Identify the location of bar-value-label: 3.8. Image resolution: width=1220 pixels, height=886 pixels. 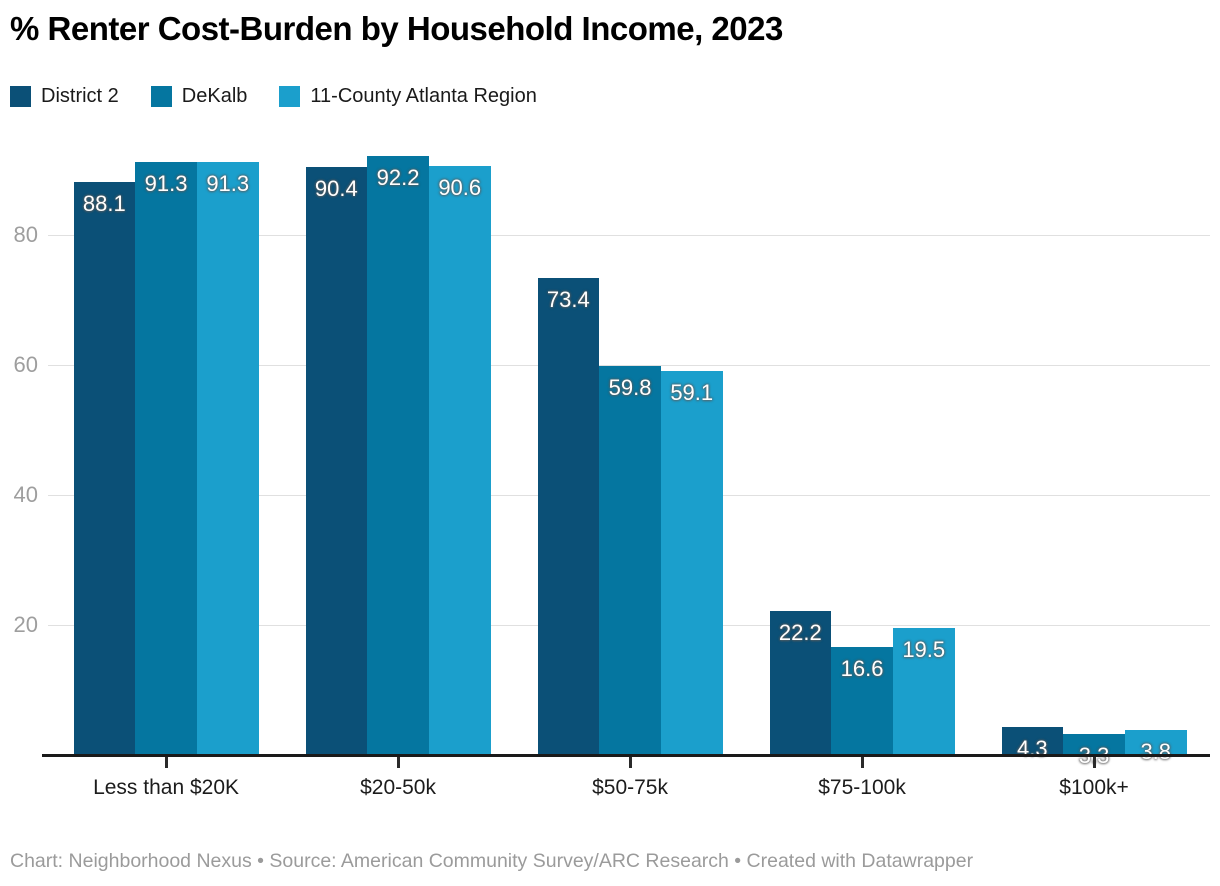
(1156, 752).